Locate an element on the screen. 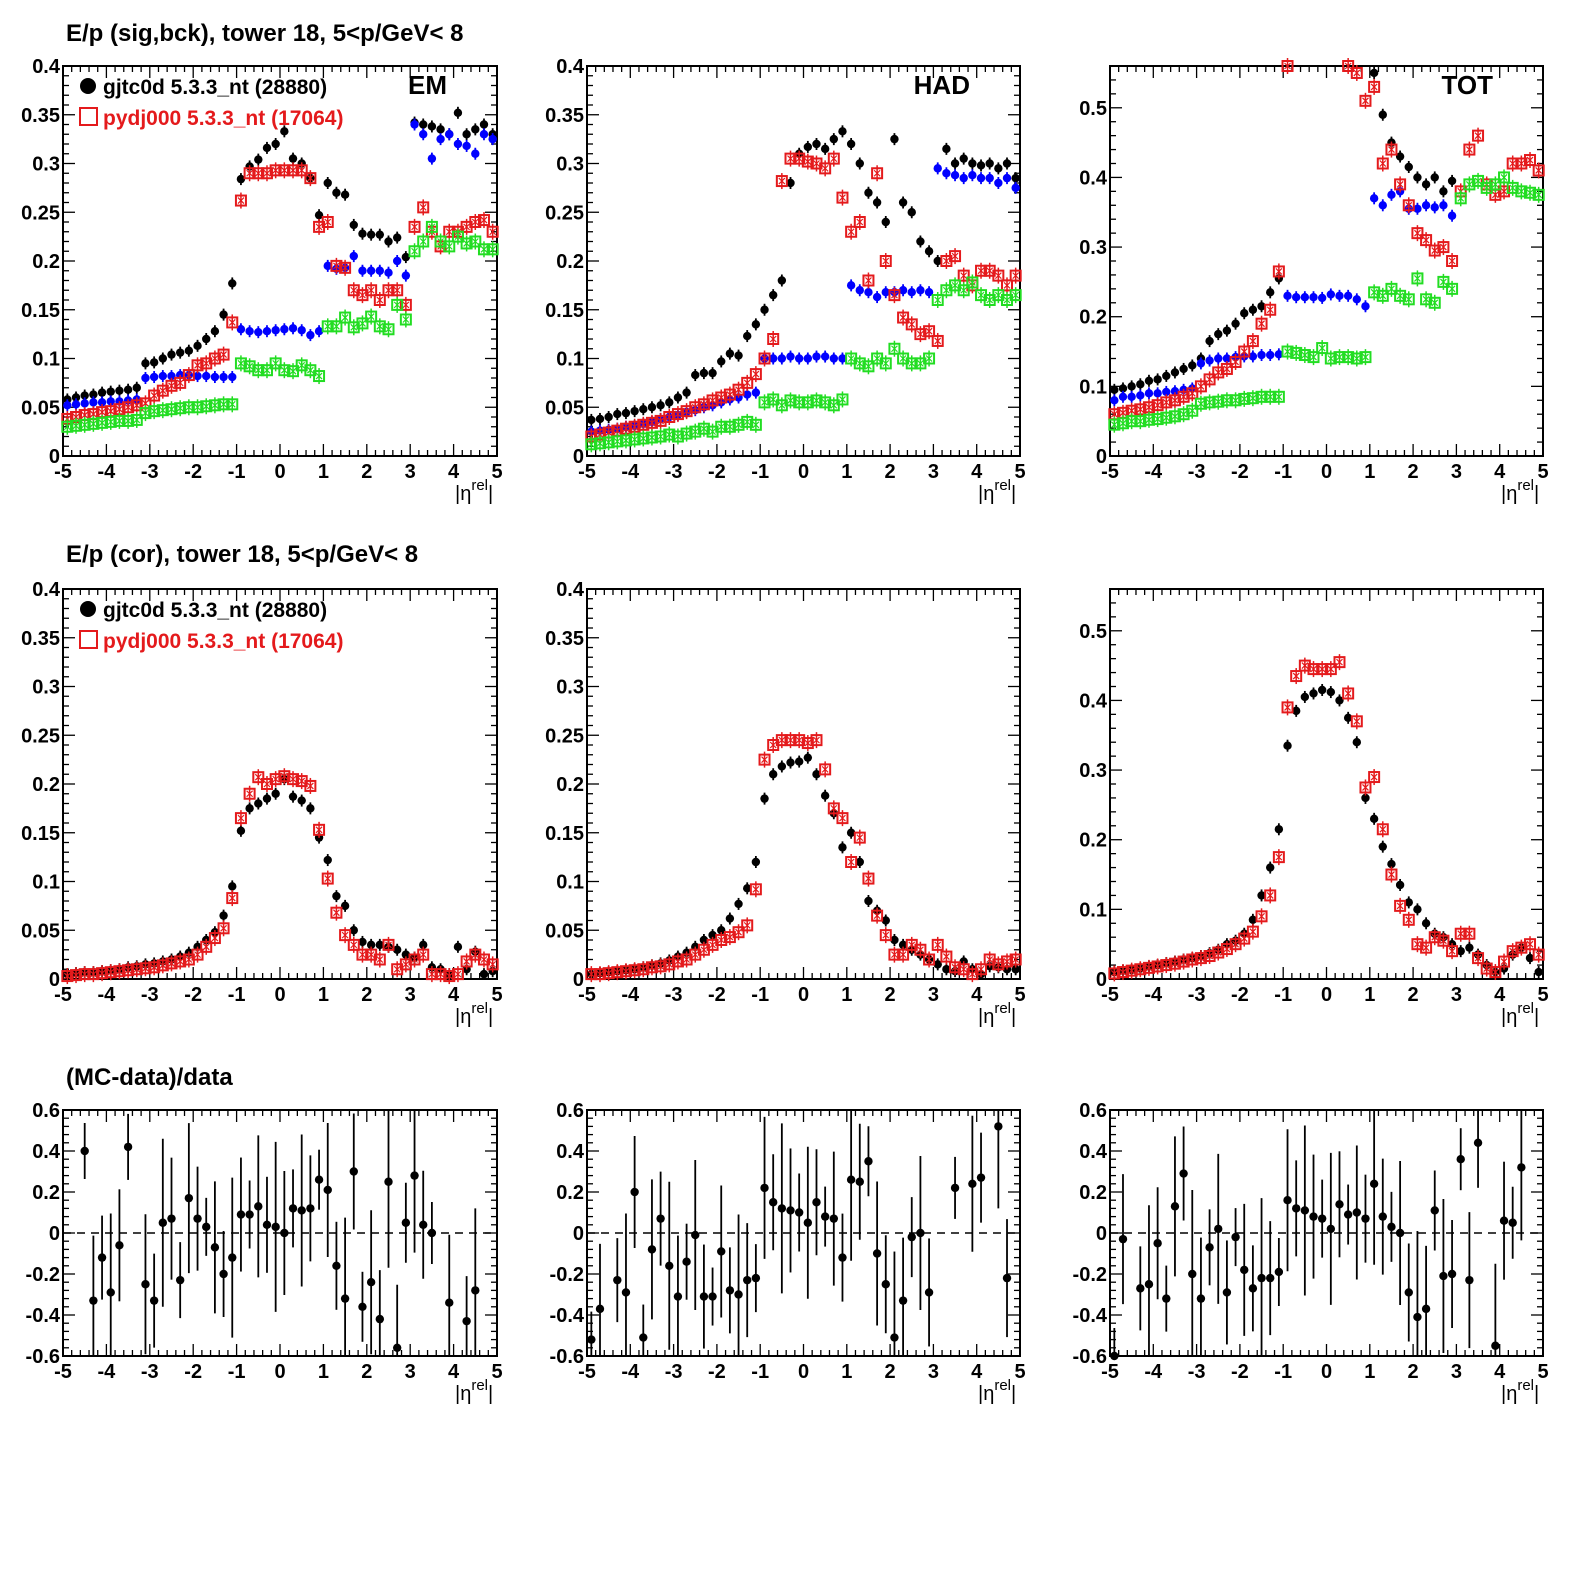 The width and height of the screenshot is (1575, 1575). y-tick-label: -0.4 is located at coordinates (43, 1316).